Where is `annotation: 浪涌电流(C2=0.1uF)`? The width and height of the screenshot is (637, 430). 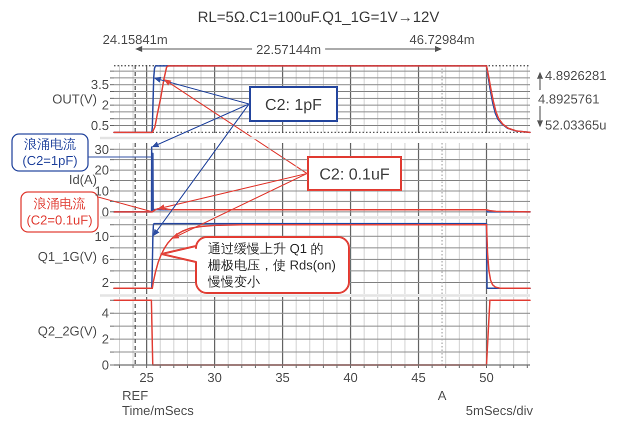 annotation: 浪涌电流(C2=0.1uF) is located at coordinates (59, 212).